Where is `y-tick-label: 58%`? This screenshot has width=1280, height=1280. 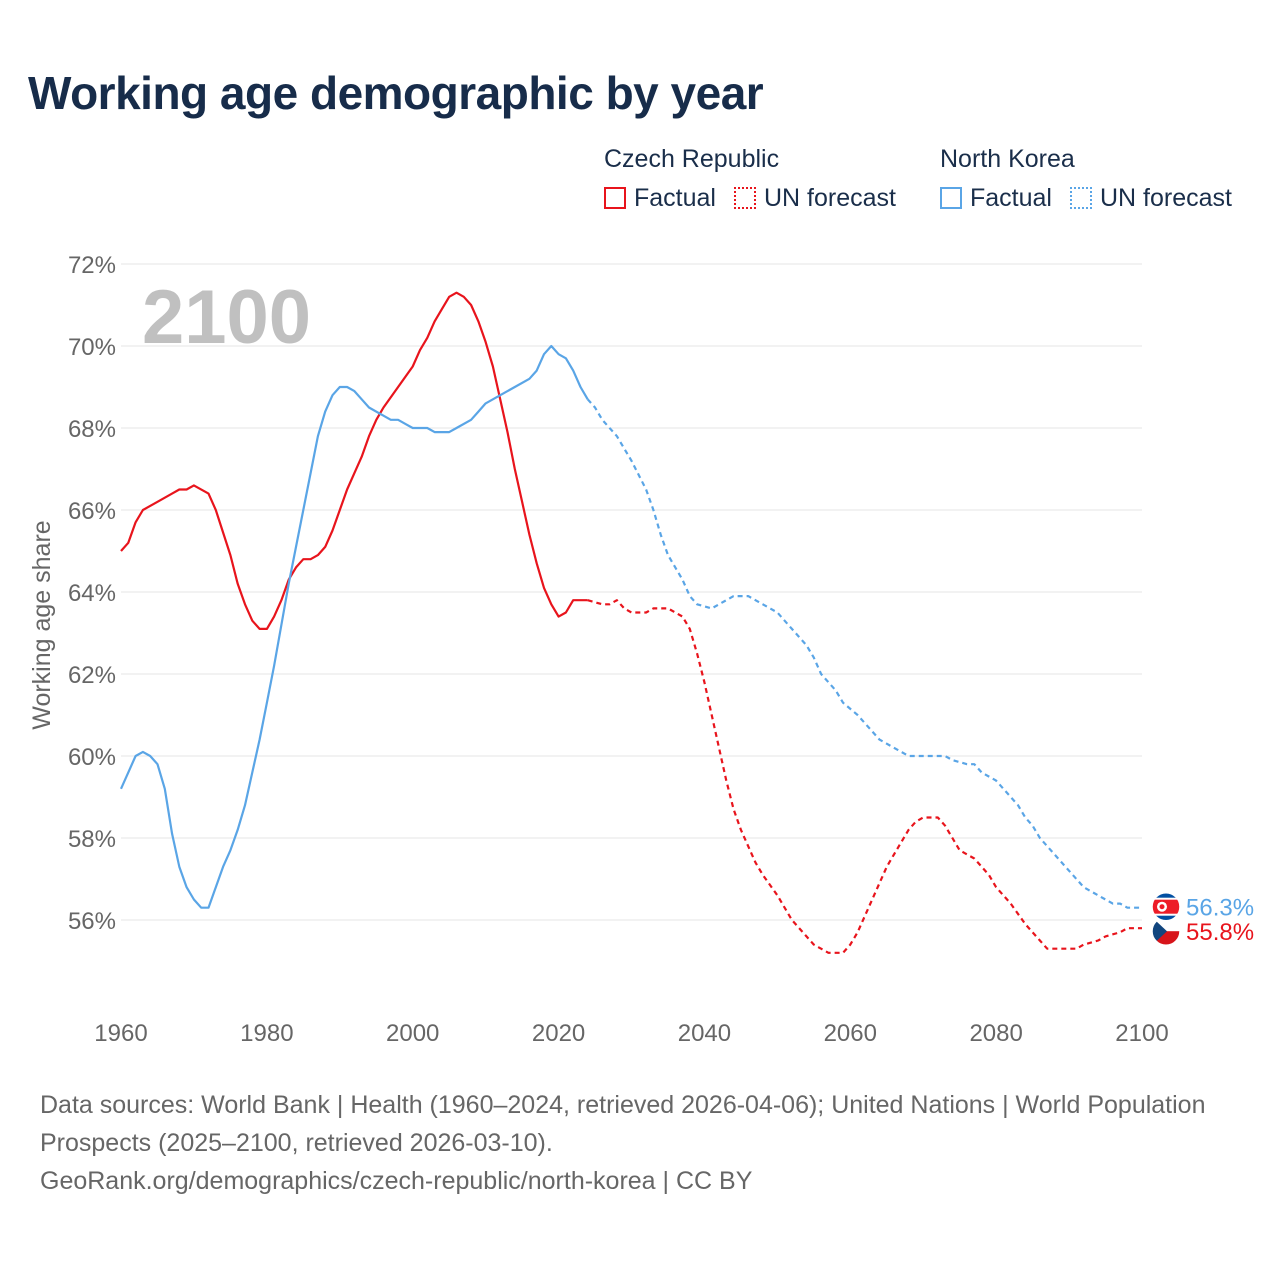 y-tick-label: 58% is located at coordinates (92, 839).